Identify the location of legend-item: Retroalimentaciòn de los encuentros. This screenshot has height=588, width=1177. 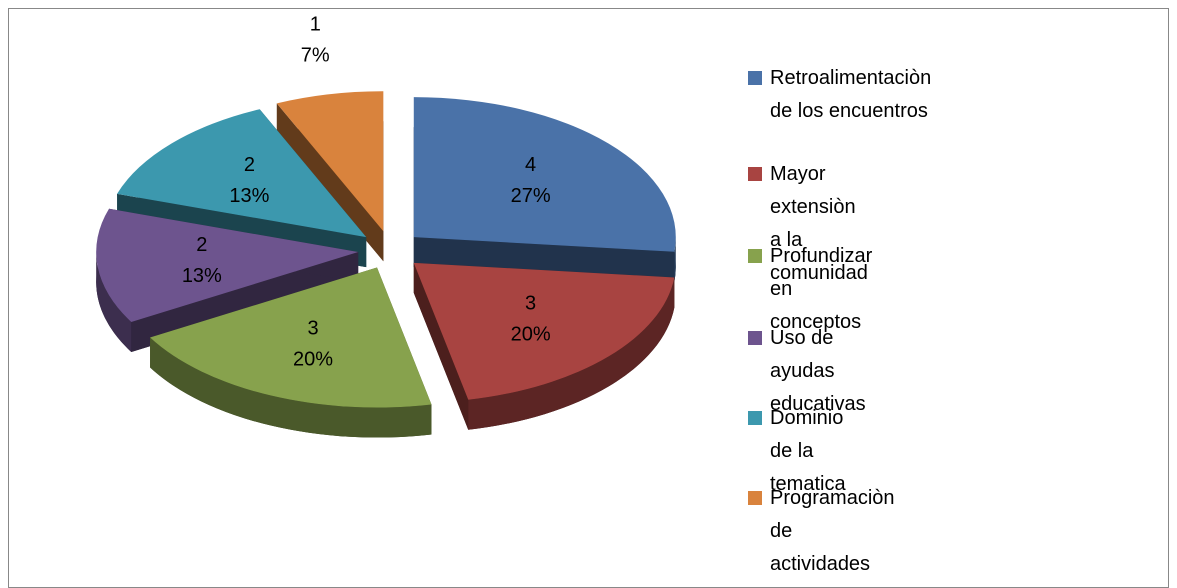
(839, 95).